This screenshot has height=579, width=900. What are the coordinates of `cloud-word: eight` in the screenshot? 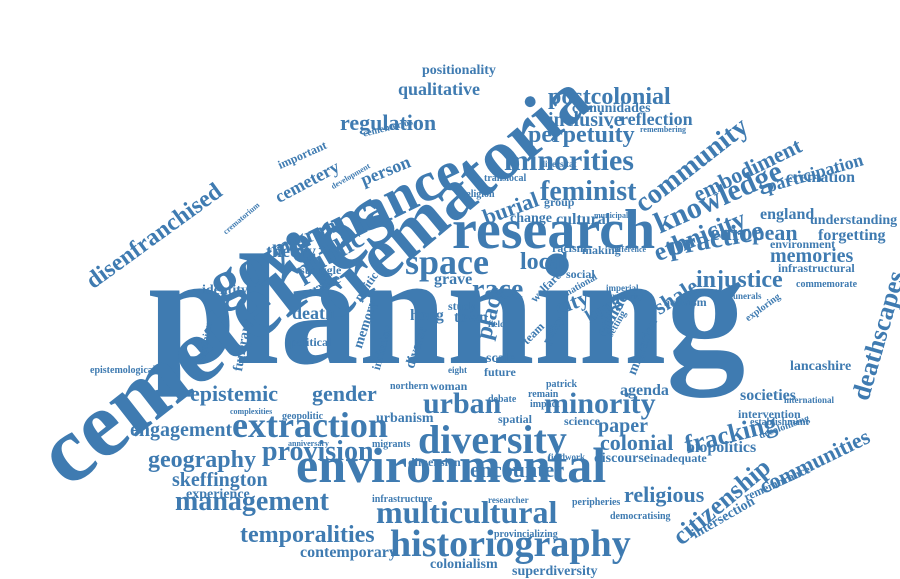 It's located at (457, 370).